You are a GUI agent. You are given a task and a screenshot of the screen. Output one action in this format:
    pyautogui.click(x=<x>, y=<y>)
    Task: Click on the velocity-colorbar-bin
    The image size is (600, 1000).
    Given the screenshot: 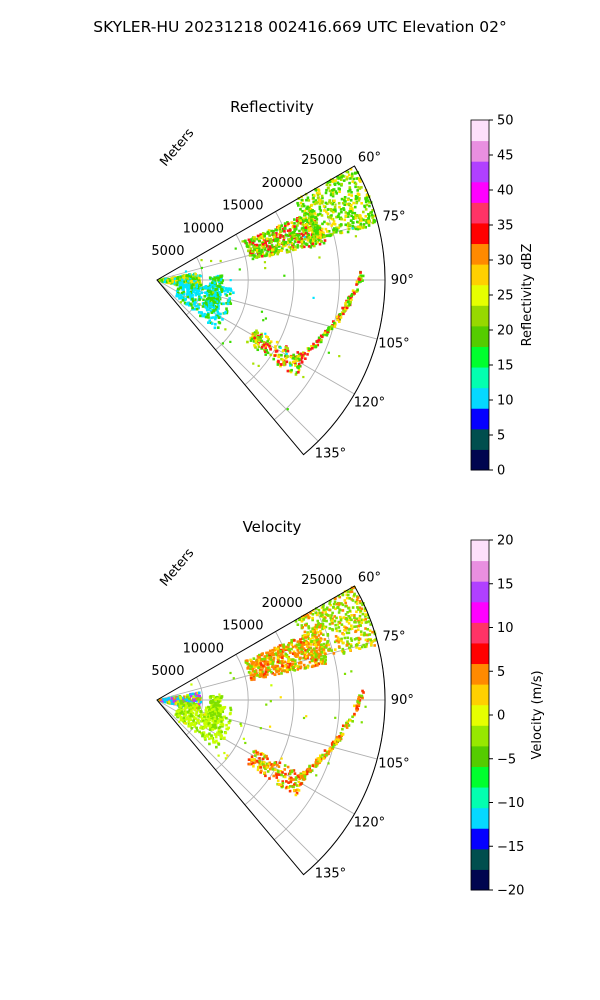 What is the action you would take?
    pyautogui.click(x=480, y=633)
    